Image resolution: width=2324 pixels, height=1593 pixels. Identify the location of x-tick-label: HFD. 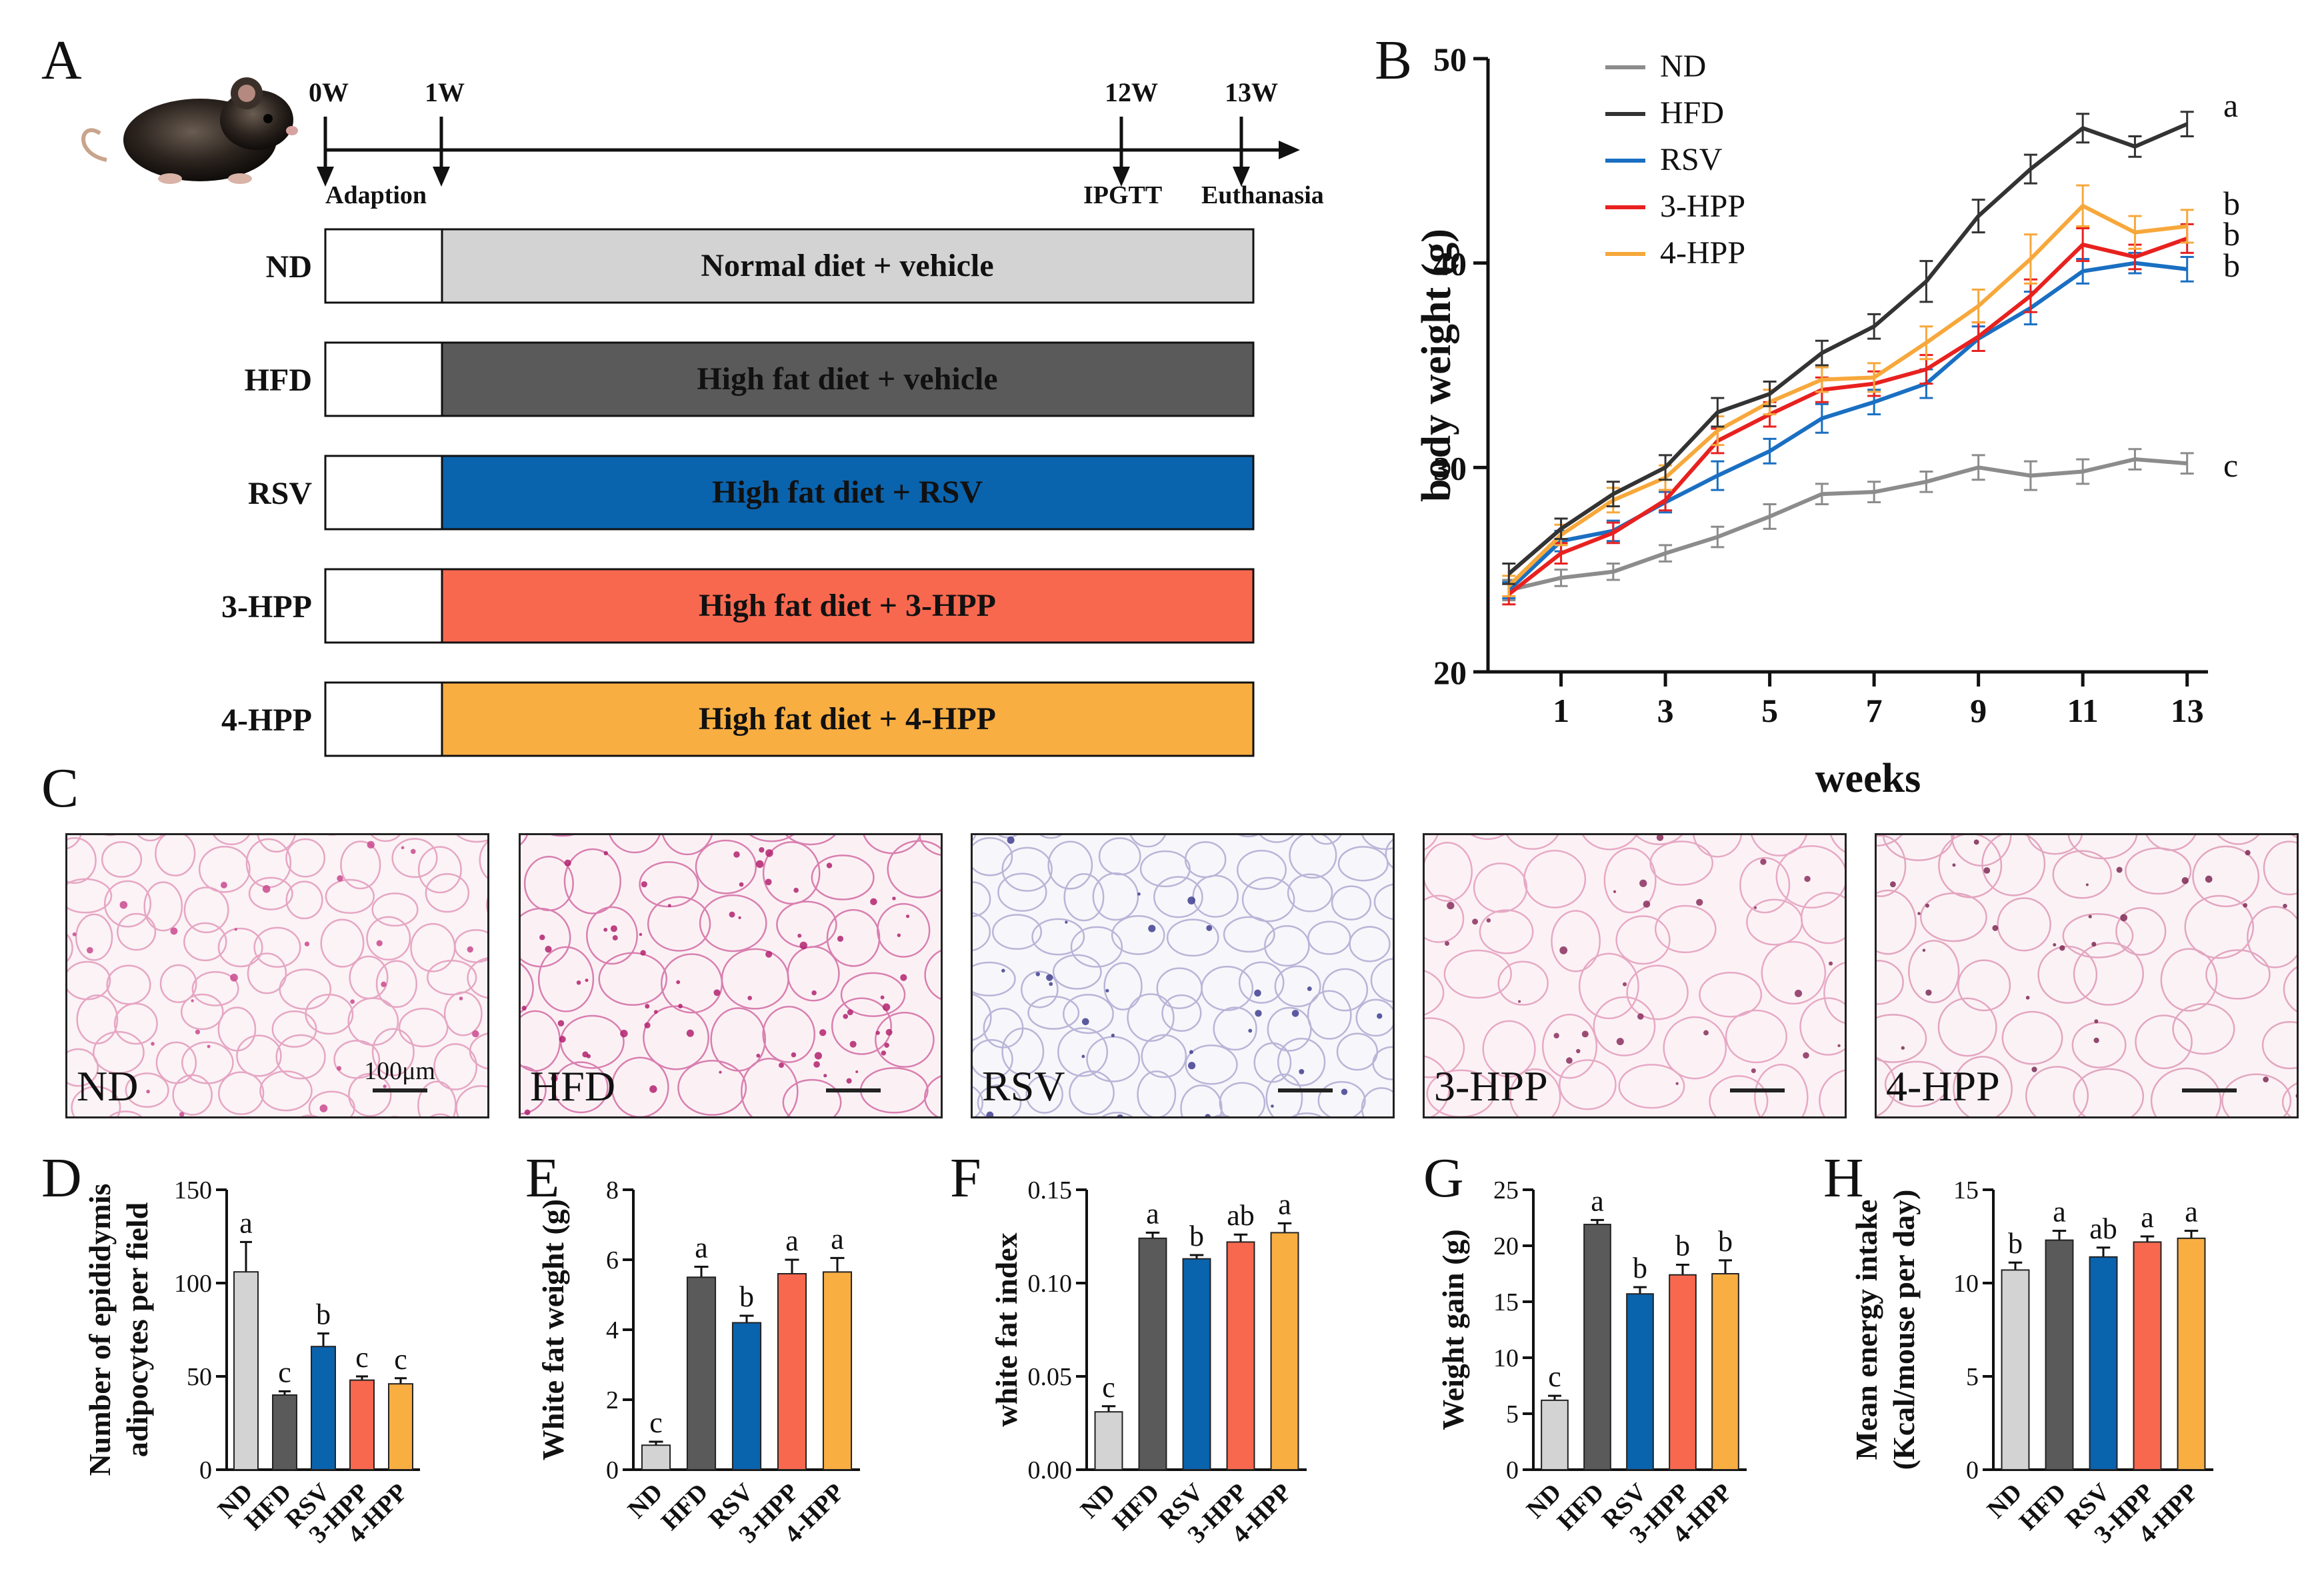
(1580, 1507).